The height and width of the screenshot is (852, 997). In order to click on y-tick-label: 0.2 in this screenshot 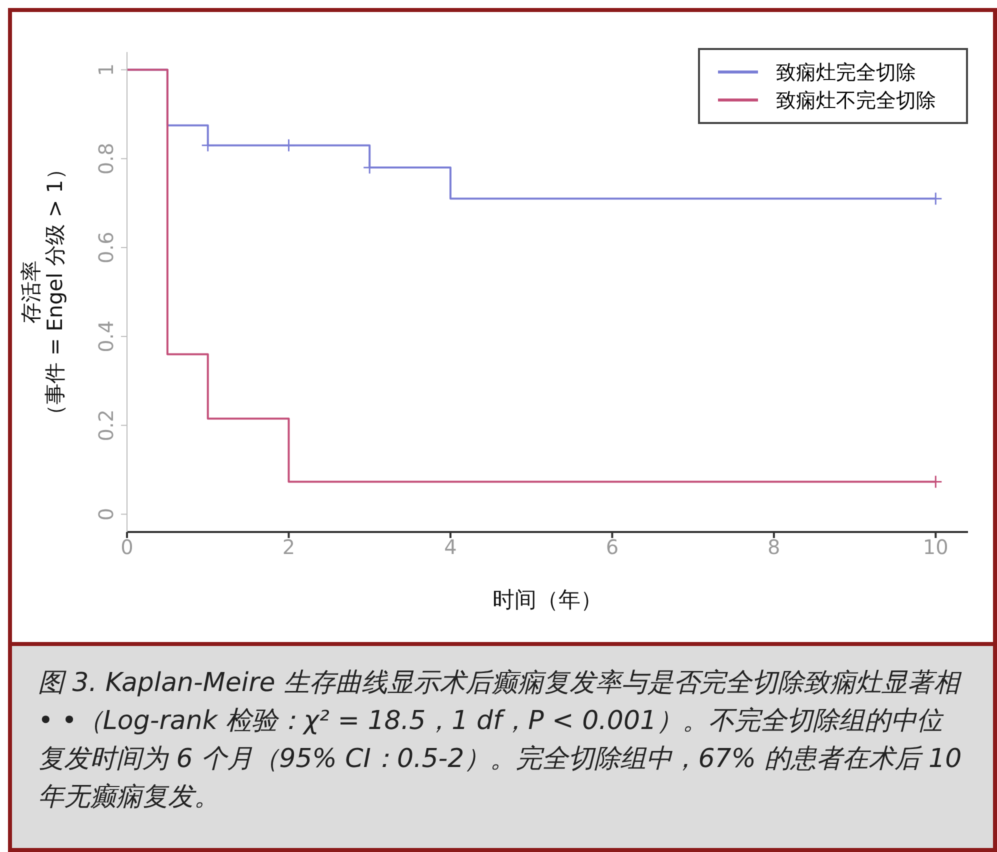, I will do `click(106, 425)`.